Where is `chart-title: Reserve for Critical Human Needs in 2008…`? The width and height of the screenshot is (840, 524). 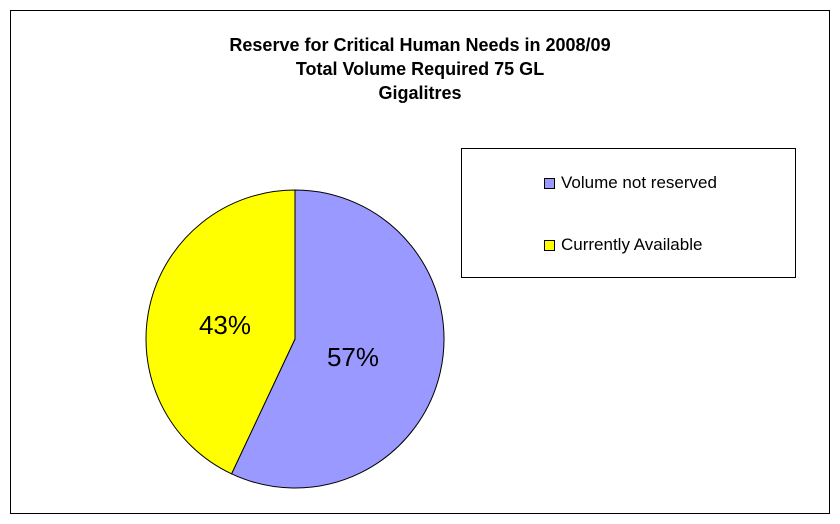 chart-title: Reserve for Critical Human Needs in 2008… is located at coordinates (420, 45).